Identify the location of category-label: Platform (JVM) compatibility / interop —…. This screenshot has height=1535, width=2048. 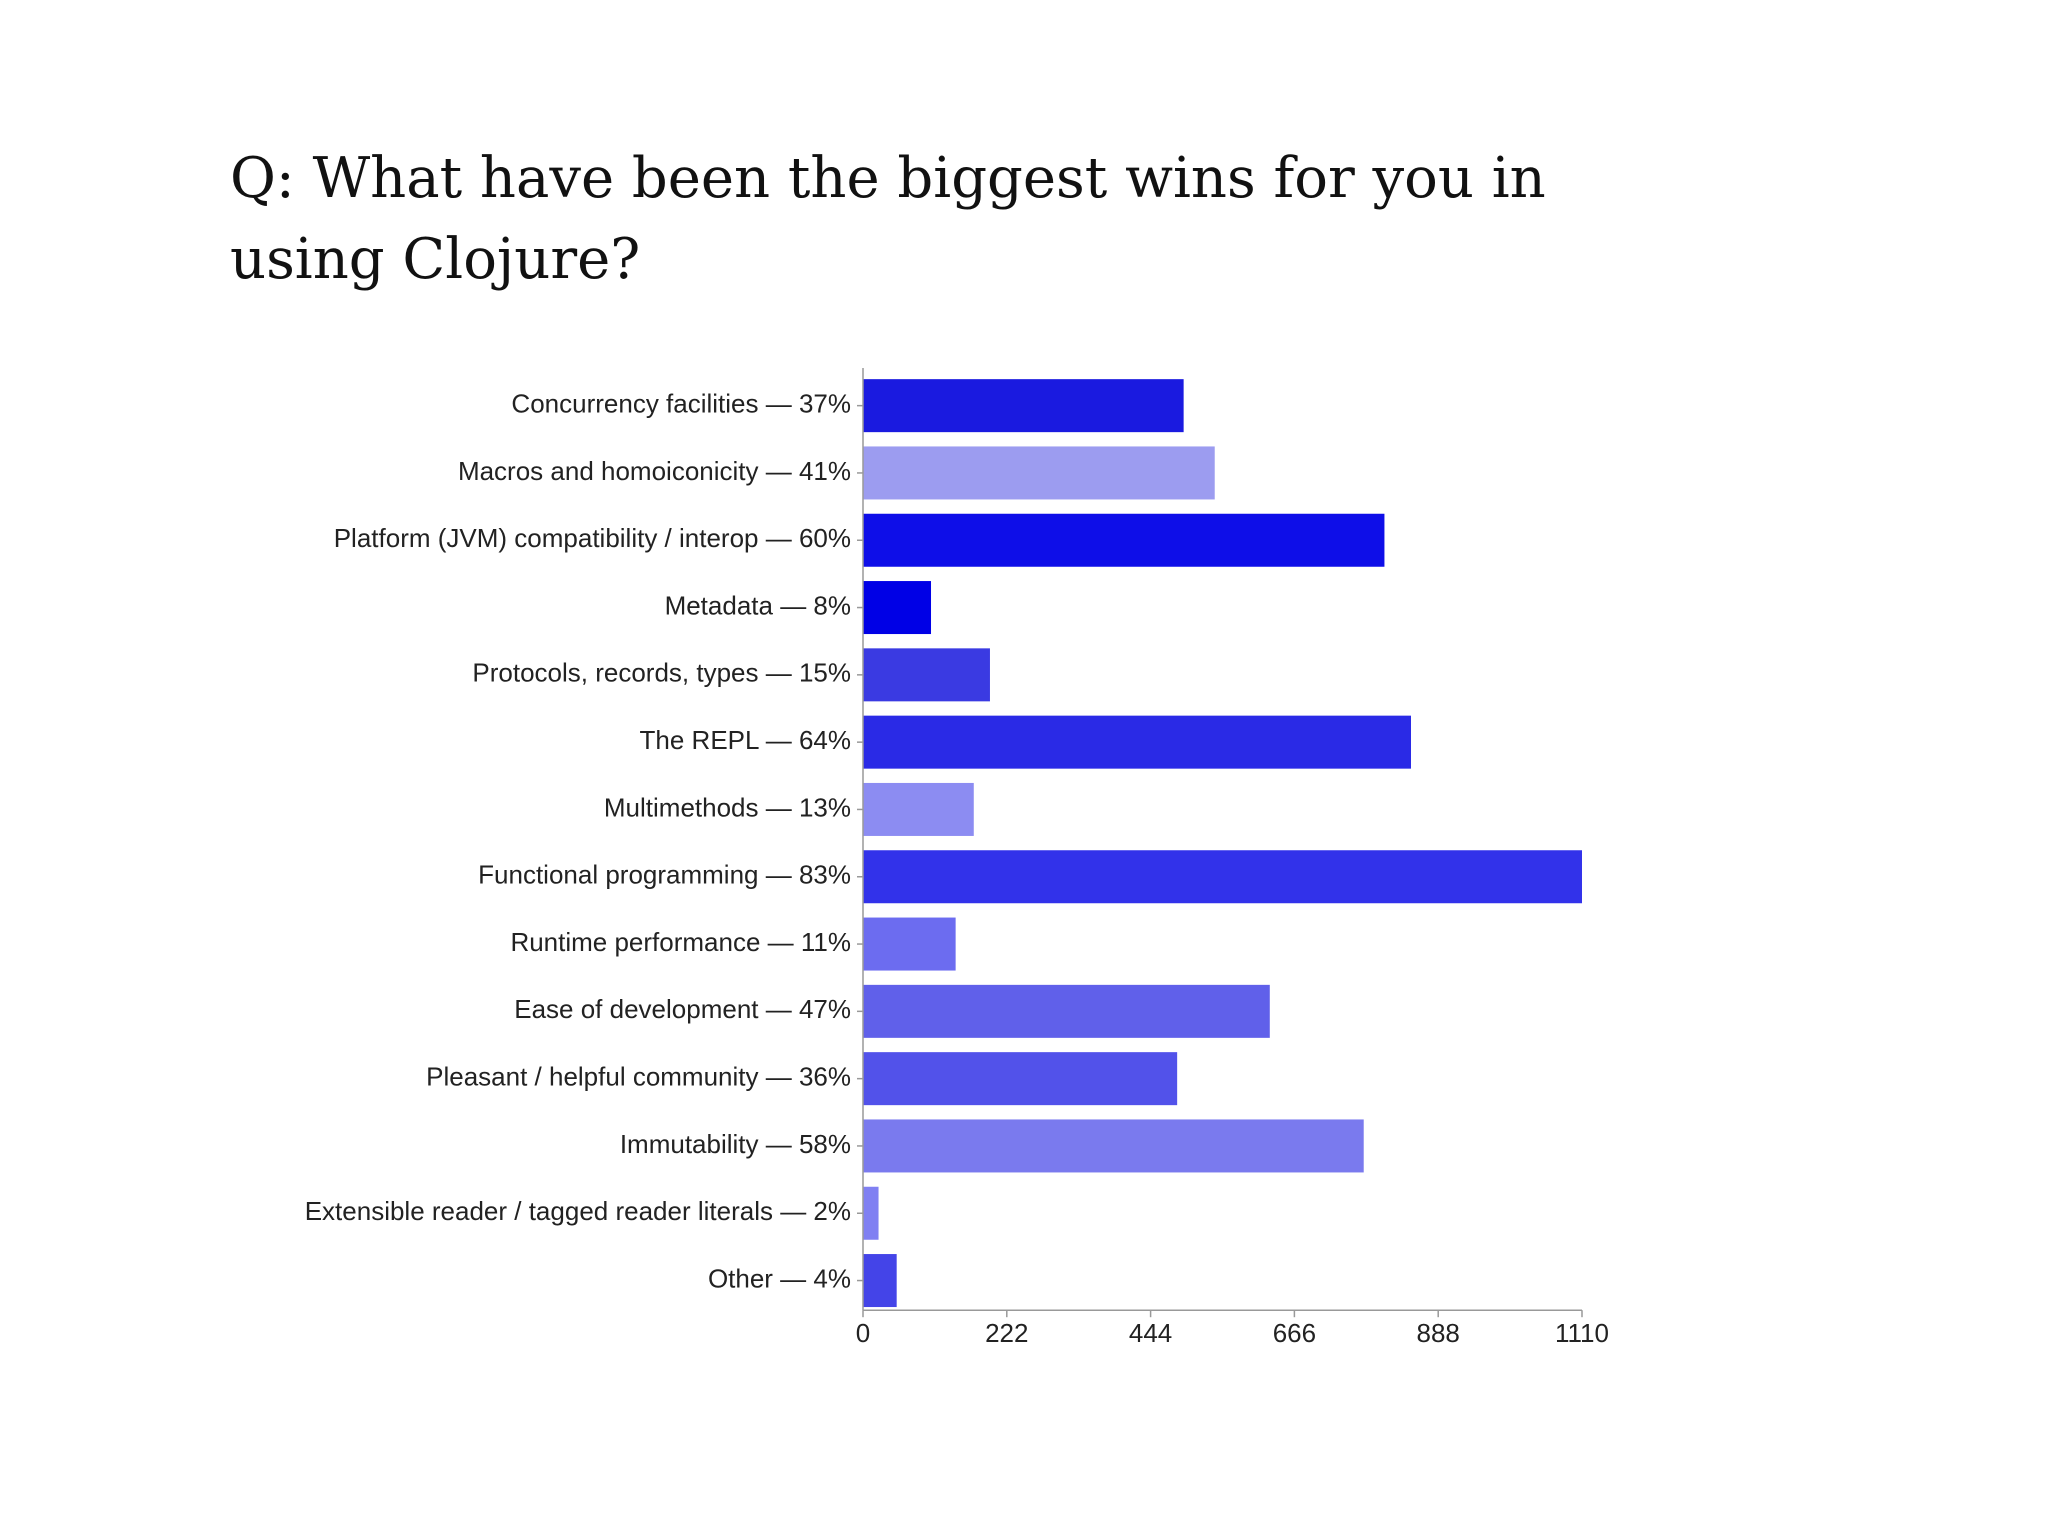
(592, 538).